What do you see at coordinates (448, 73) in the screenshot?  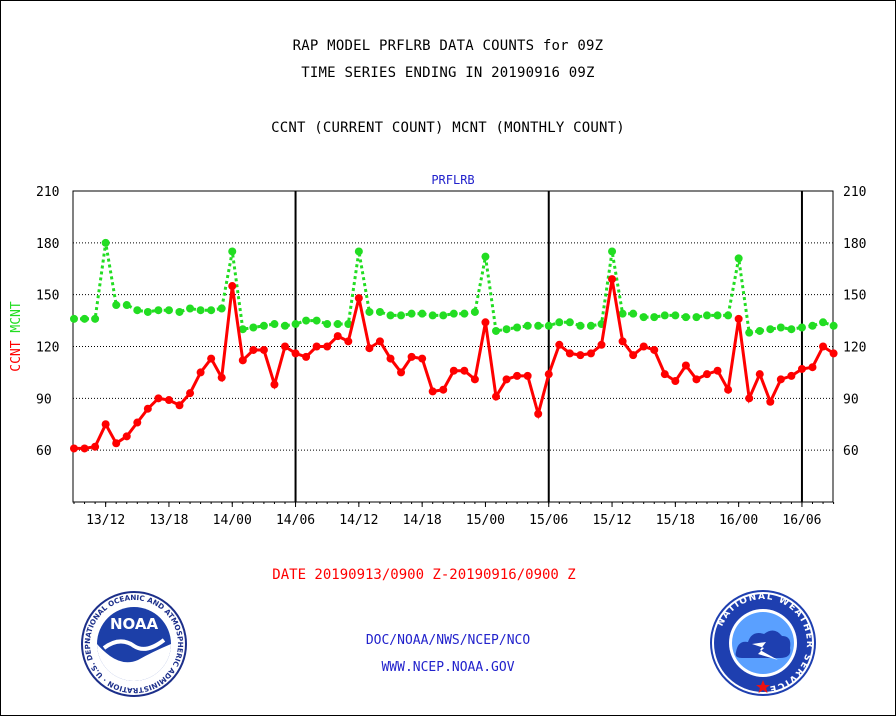 I see `header-line-2: TIME SERIES ENDING IN 20190916 09Z` at bounding box center [448, 73].